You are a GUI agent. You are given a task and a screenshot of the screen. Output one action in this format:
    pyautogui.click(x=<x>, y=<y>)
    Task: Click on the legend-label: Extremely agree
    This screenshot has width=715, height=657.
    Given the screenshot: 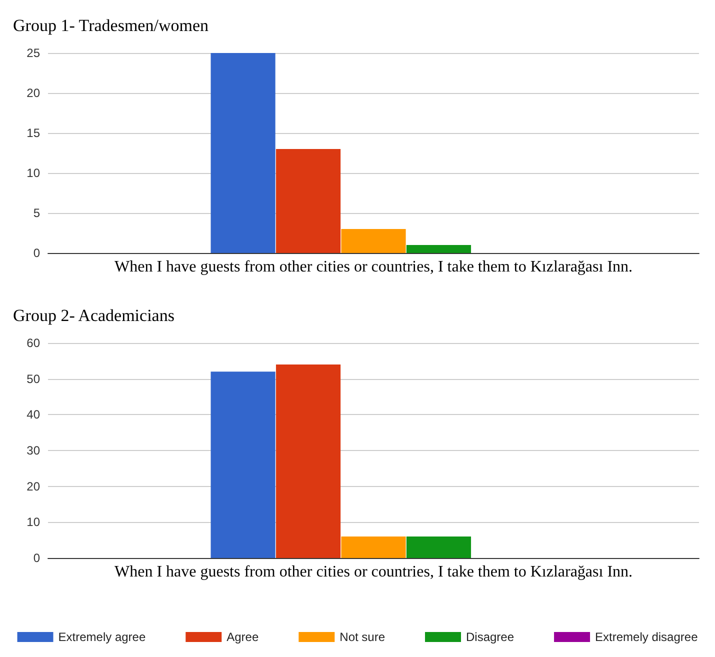 What is the action you would take?
    pyautogui.click(x=102, y=637)
    